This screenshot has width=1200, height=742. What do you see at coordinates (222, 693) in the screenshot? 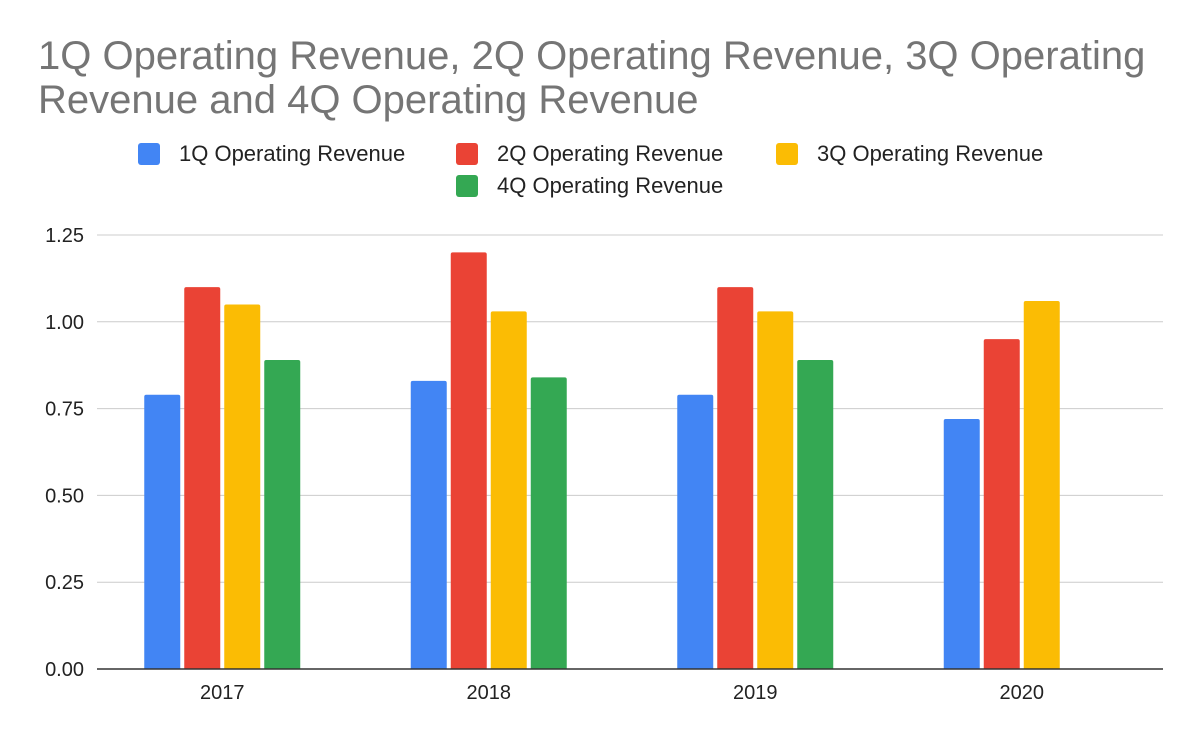
I see `x-tick-label: 2017` at bounding box center [222, 693].